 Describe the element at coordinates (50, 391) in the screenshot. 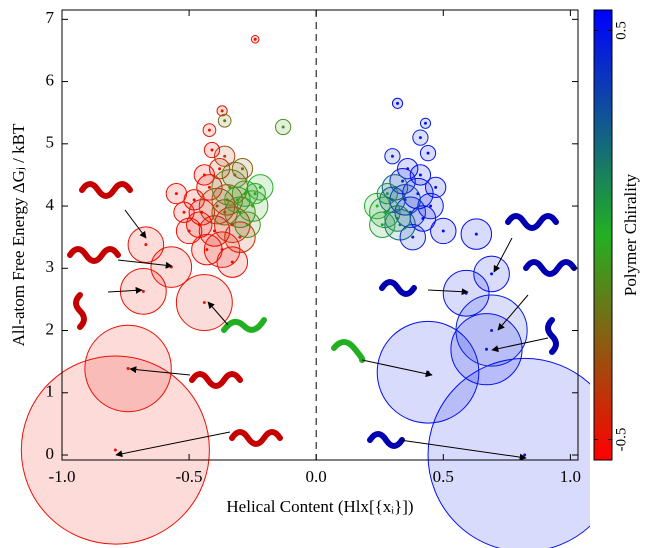

I see `y-tick-label: 1` at that location.